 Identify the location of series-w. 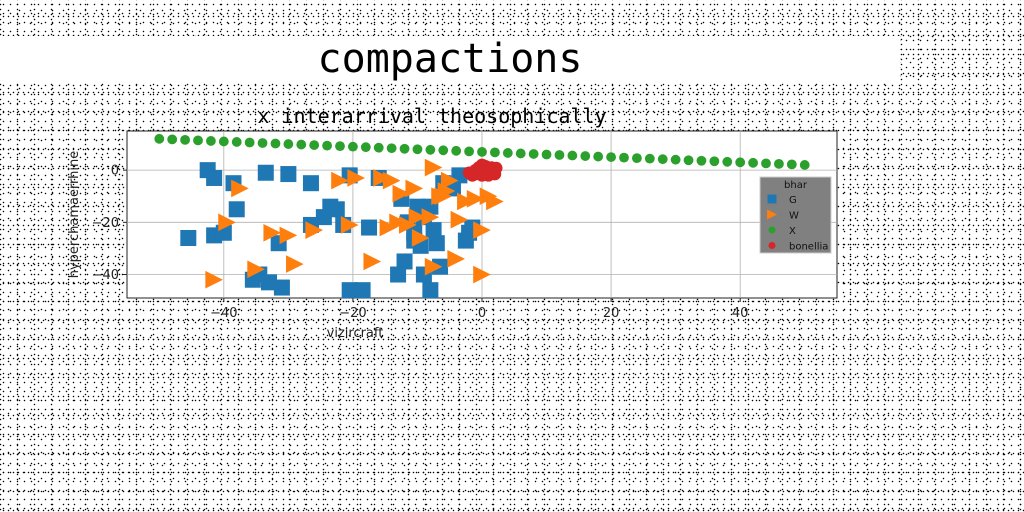
(354, 223).